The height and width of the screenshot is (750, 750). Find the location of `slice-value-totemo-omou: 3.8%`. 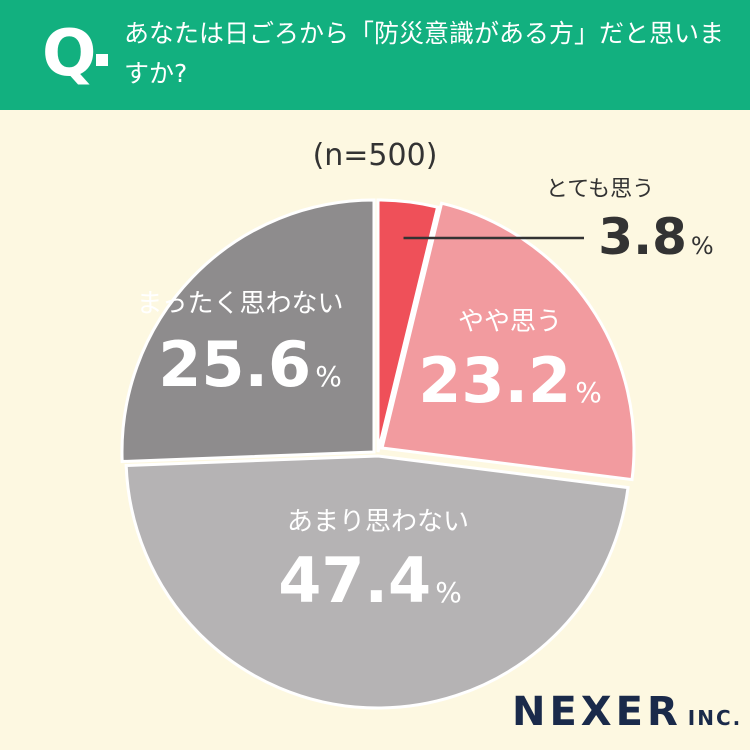

slice-value-totemo-omou: 3.8% is located at coordinates (655, 237).